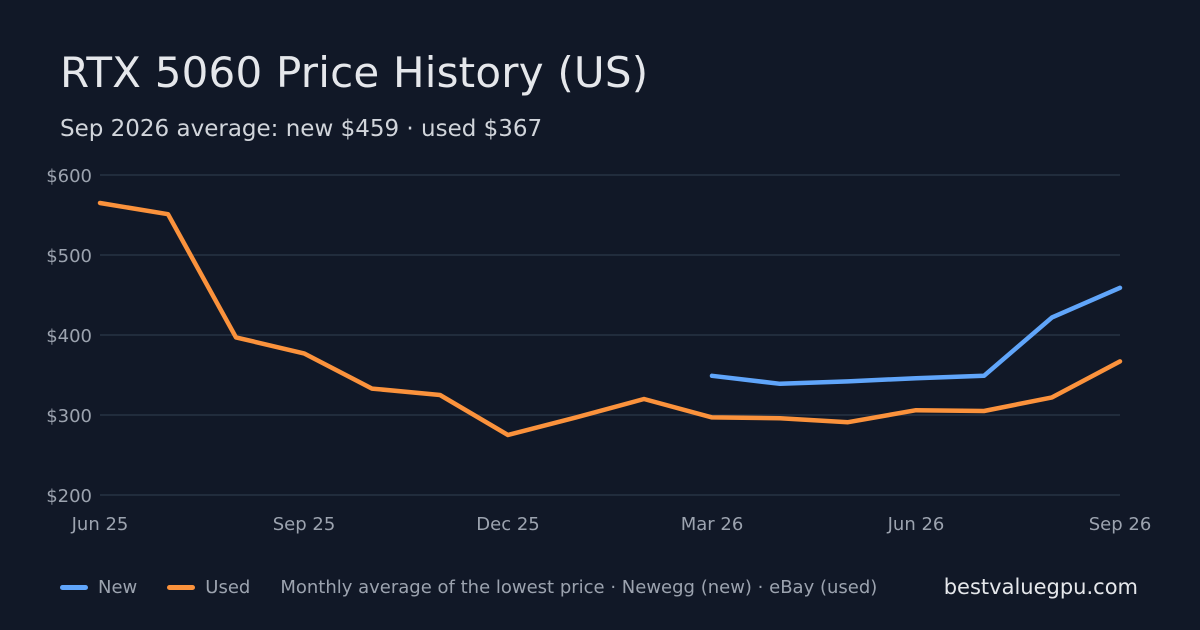 The width and height of the screenshot is (1200, 630). I want to click on x-tick-label: Jun 25, so click(100, 524).